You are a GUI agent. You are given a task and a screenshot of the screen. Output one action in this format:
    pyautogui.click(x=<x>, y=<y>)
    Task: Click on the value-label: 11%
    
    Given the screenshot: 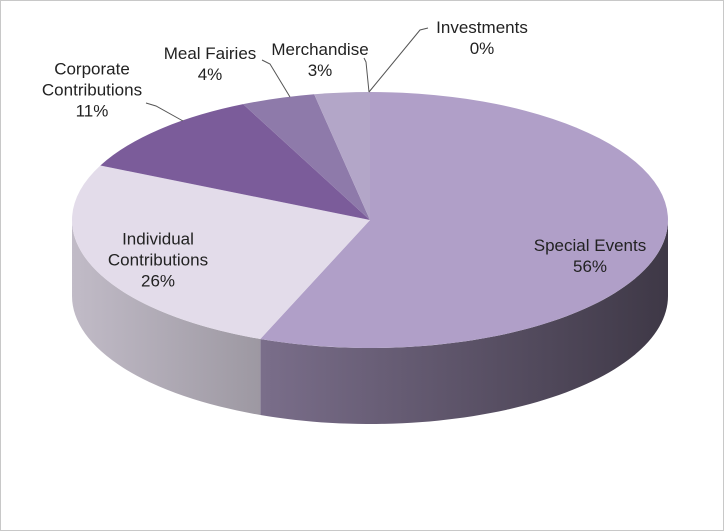 What is the action you would take?
    pyautogui.click(x=92, y=111)
    